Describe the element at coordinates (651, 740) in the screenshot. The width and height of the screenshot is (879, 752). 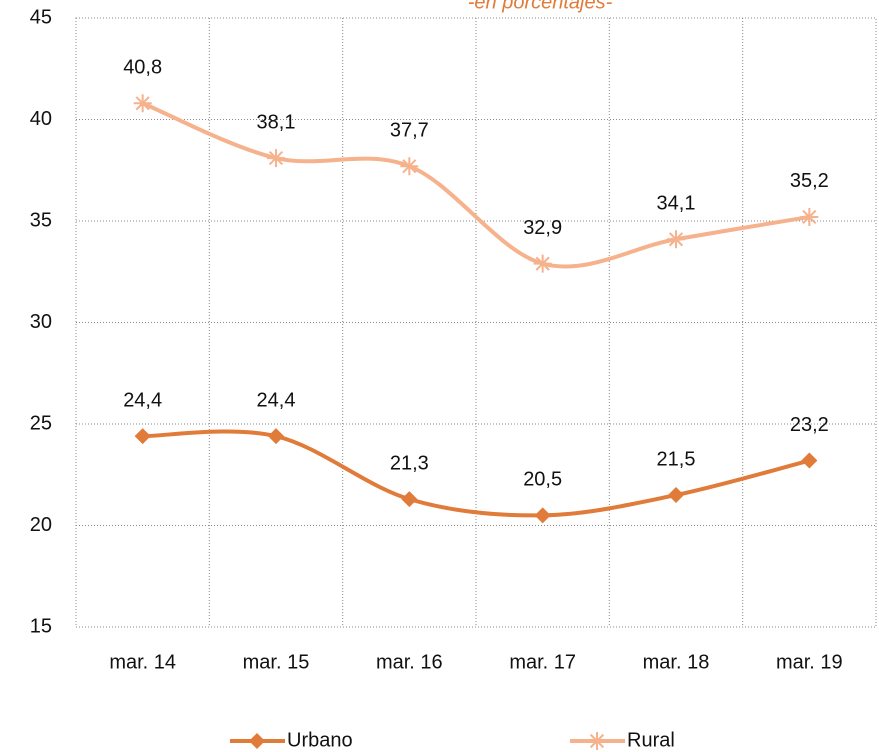
I see `legend-label: Rural` at that location.